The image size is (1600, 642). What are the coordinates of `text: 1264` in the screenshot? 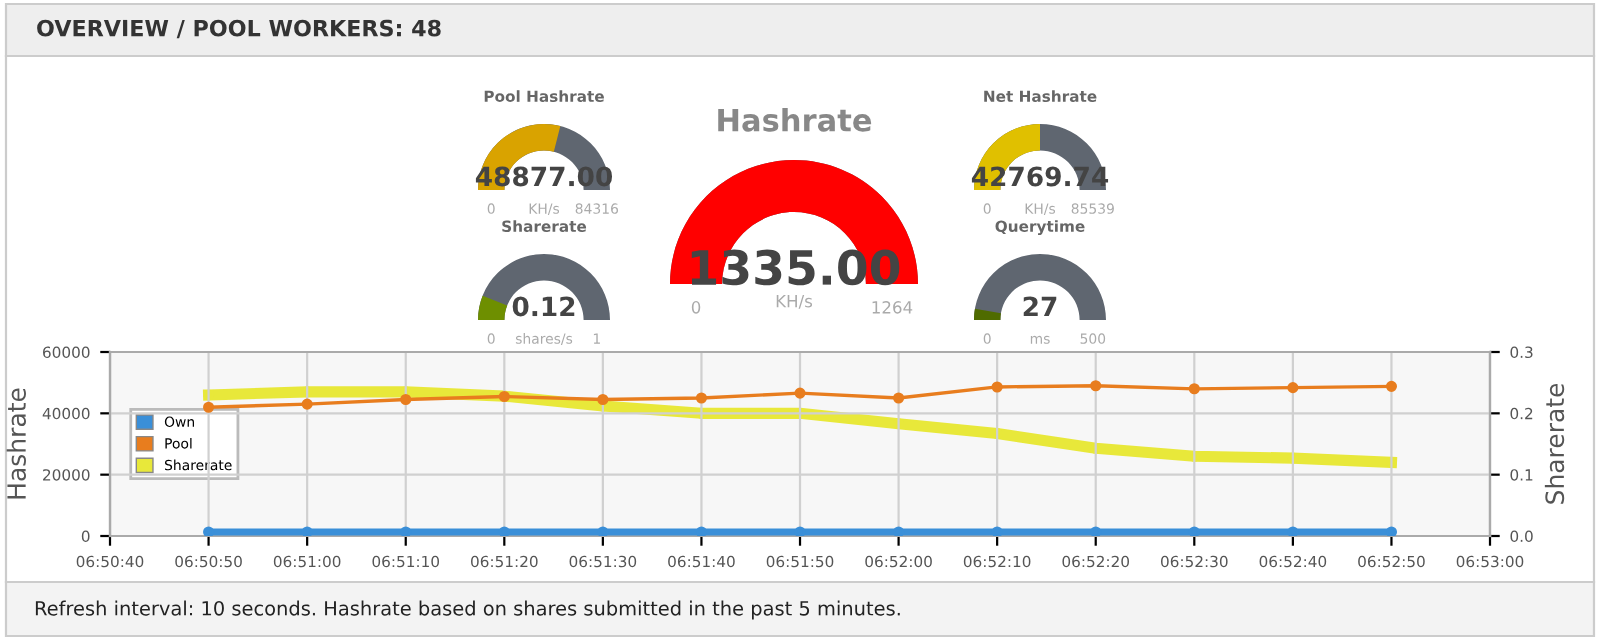 It's located at (892, 307).